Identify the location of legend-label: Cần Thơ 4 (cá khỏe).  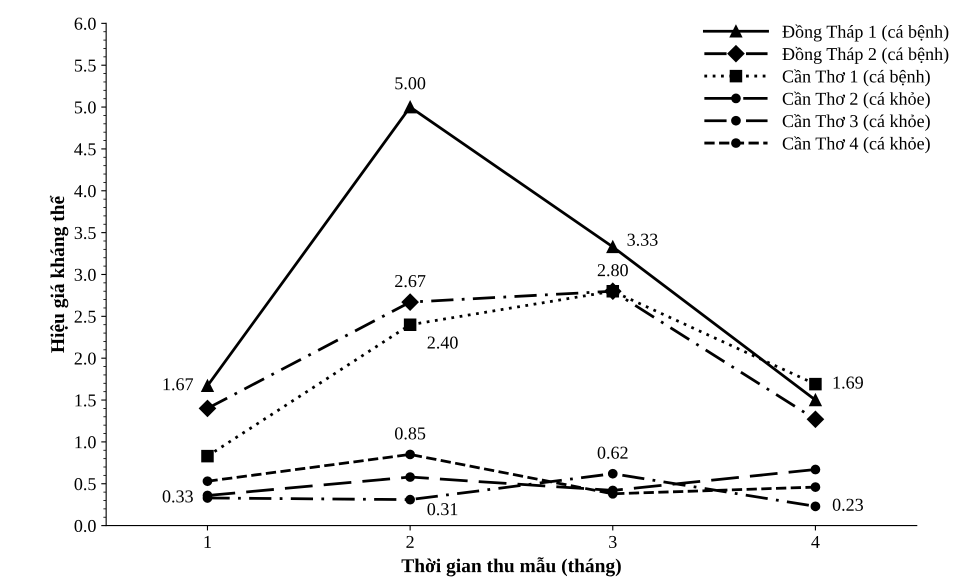
(856, 145).